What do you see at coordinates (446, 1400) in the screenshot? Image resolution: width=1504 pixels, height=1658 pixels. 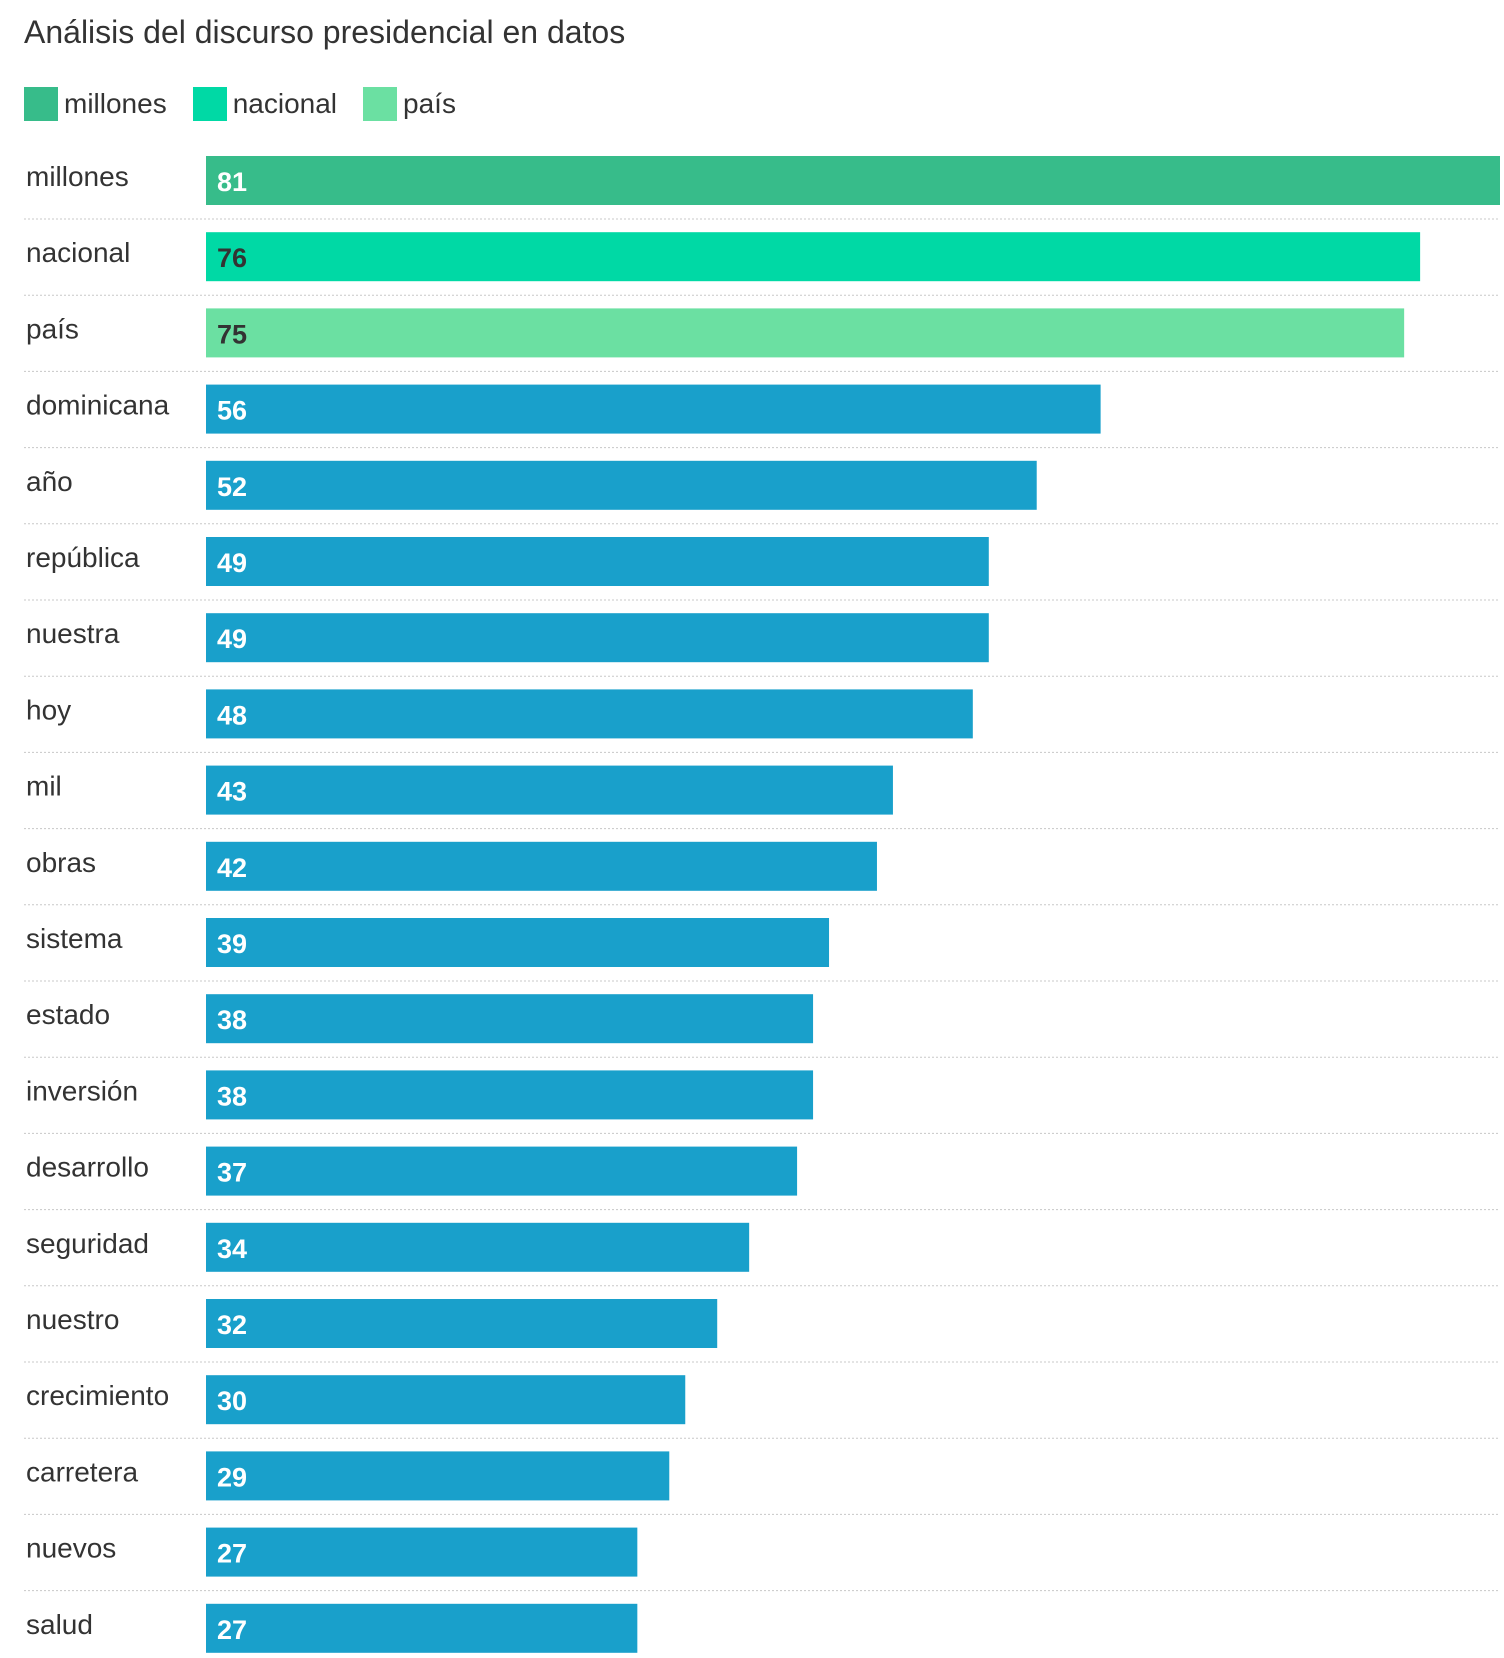 I see `bar-crecimiento` at bounding box center [446, 1400].